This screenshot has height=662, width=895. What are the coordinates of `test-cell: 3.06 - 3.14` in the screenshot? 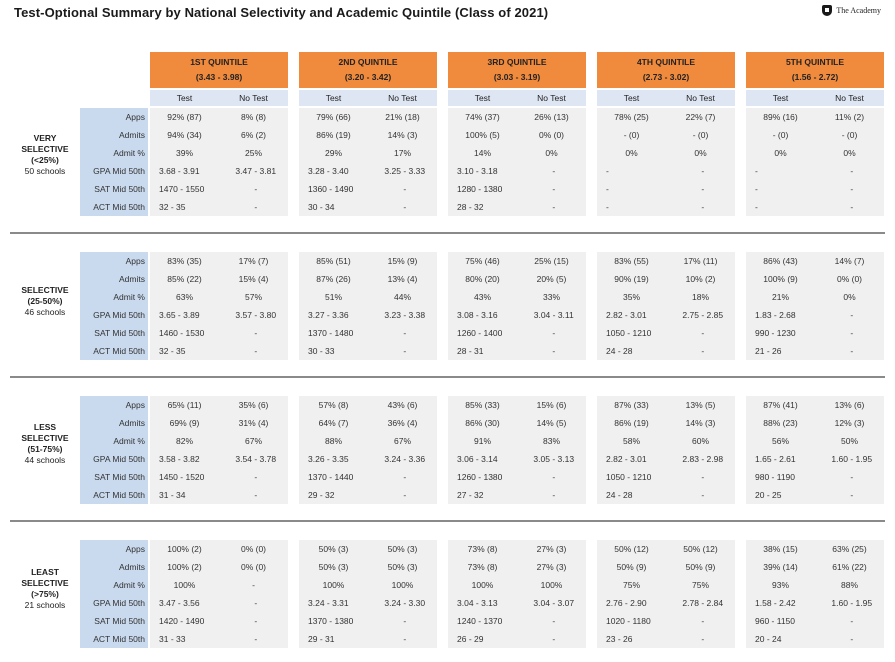 It's located at (477, 459).